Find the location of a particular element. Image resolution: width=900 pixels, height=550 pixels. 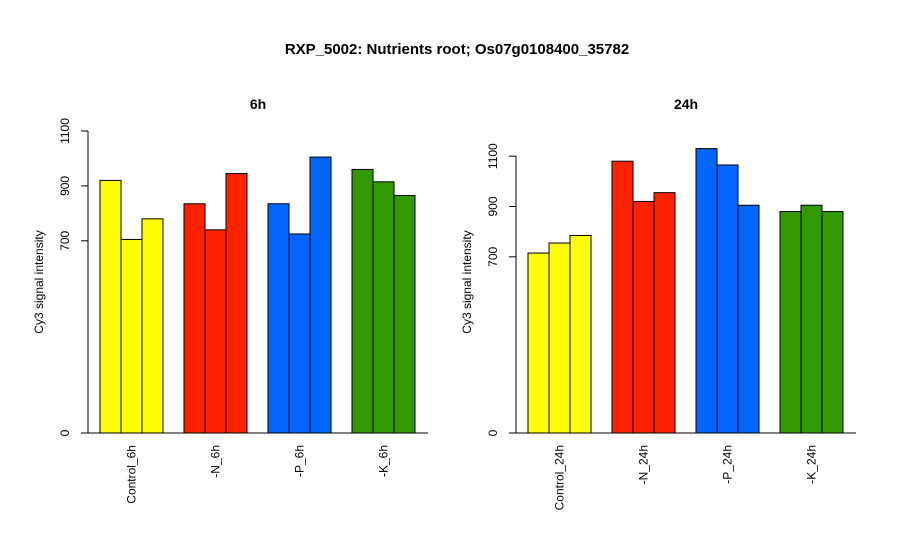

x-category-label: Control_6h is located at coordinates (132, 474).